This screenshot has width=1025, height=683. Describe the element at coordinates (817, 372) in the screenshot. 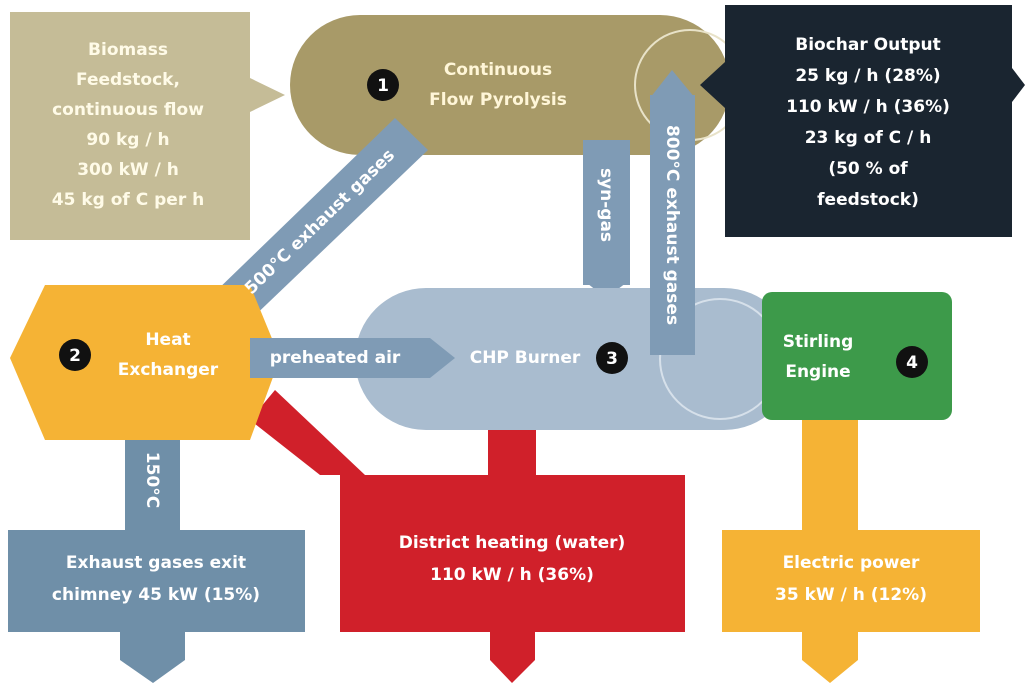

I see `node-label: Engine` at that location.